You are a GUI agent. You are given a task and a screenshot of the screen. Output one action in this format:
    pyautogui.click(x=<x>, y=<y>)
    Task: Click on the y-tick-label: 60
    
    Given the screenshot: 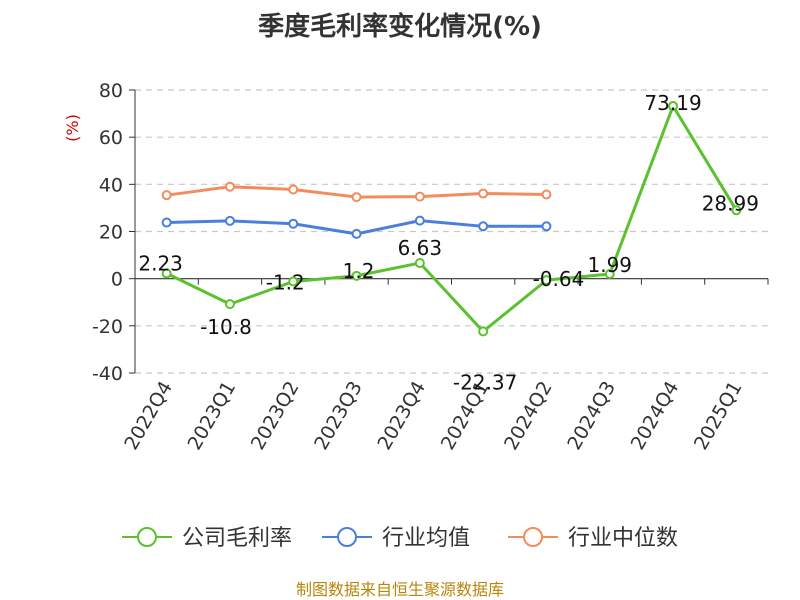 What is the action you would take?
    pyautogui.click(x=111, y=138)
    